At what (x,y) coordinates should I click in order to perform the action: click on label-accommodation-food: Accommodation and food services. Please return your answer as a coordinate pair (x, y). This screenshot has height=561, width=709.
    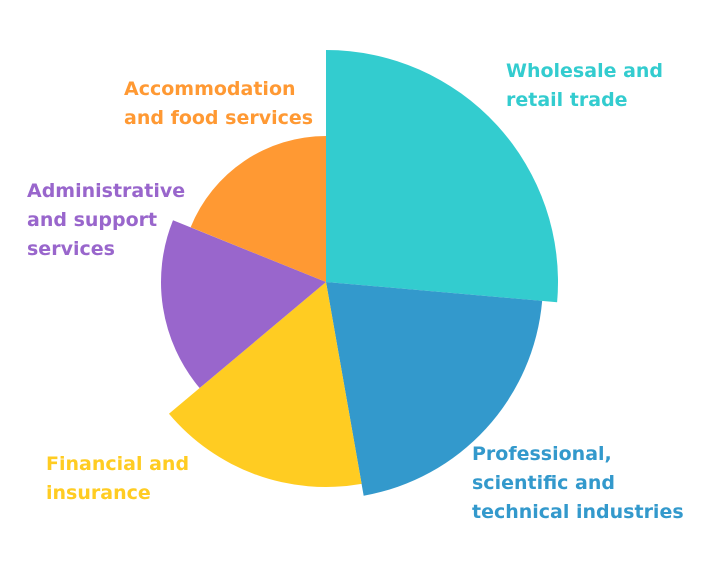
    Looking at the image, I should click on (219, 103).